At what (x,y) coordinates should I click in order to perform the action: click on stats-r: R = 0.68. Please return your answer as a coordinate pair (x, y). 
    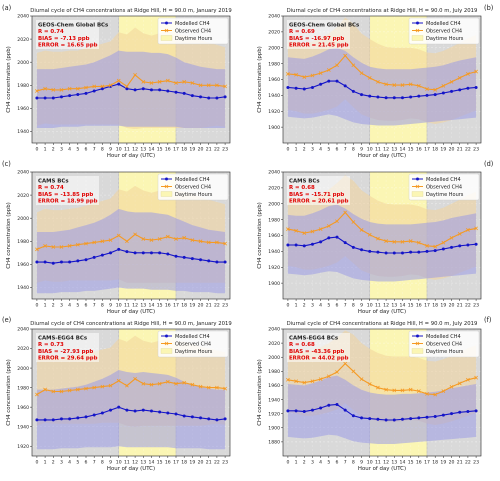
    Looking at the image, I should click on (302, 188).